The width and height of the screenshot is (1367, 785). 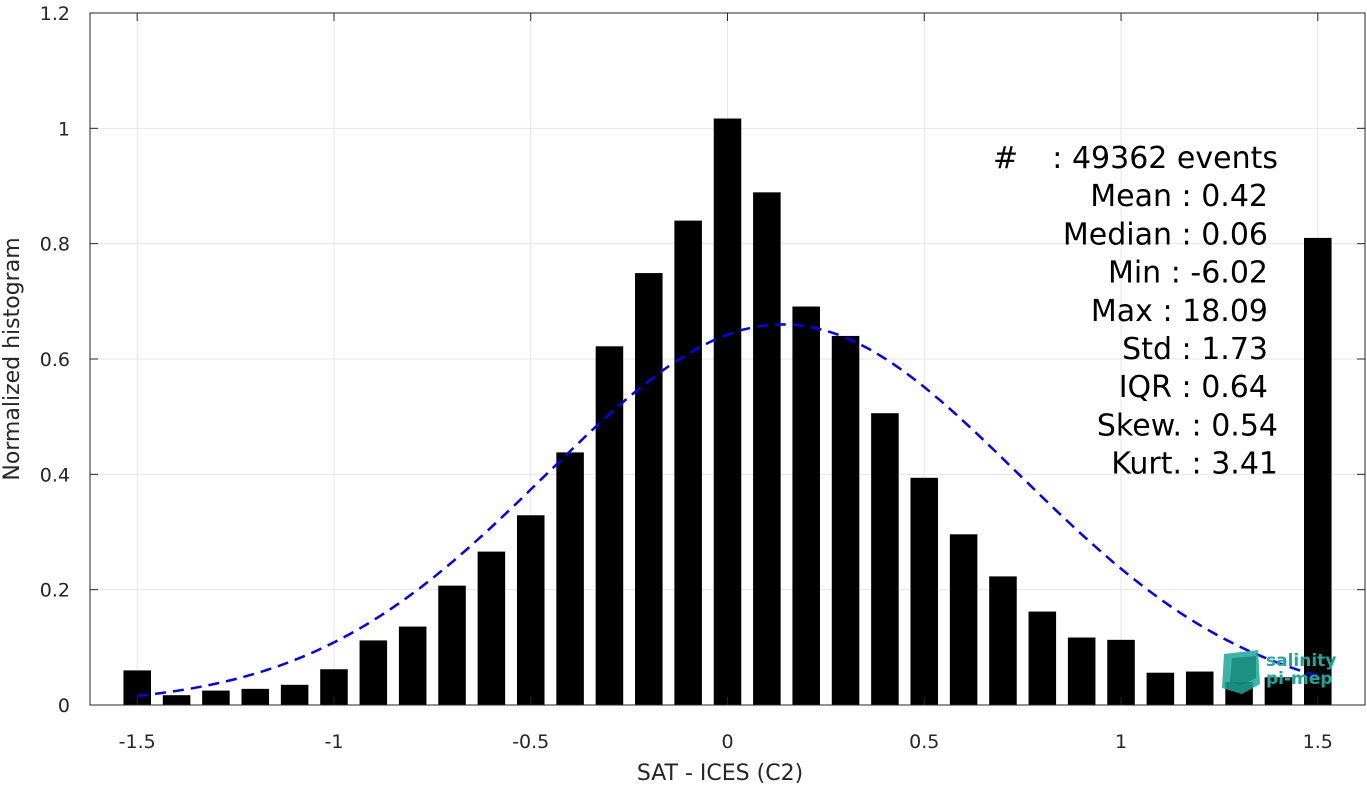 What do you see at coordinates (1165, 234) in the screenshot?
I see `stats-line: Median : 0.06` at bounding box center [1165, 234].